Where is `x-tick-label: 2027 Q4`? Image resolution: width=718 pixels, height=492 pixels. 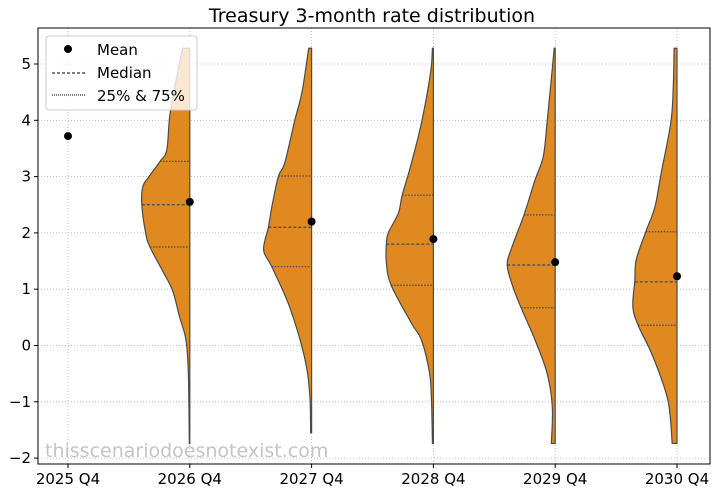
x-tick-label: 2027 Q4 is located at coordinates (311, 479).